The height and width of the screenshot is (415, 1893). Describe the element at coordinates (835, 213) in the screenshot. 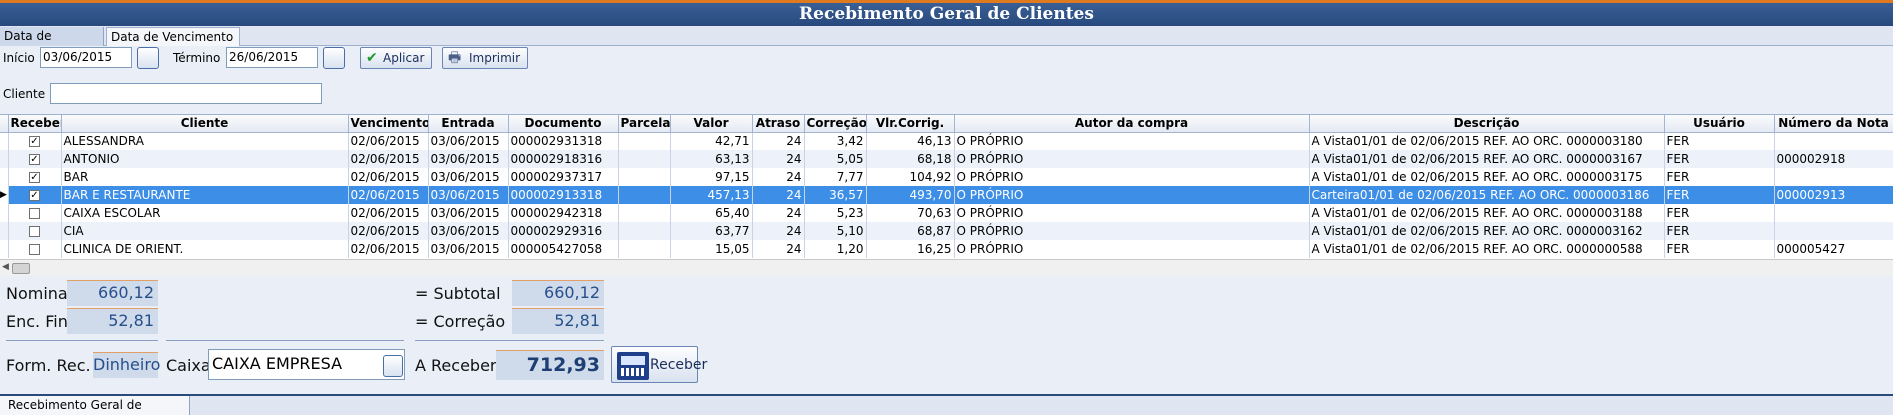

I see `cell-correcao: 5,23` at that location.